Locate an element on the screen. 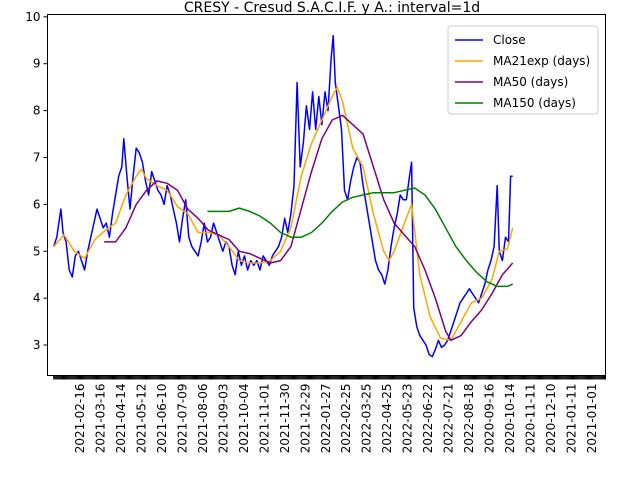  legend-label-3: MA150 (days) is located at coordinates (534, 103).